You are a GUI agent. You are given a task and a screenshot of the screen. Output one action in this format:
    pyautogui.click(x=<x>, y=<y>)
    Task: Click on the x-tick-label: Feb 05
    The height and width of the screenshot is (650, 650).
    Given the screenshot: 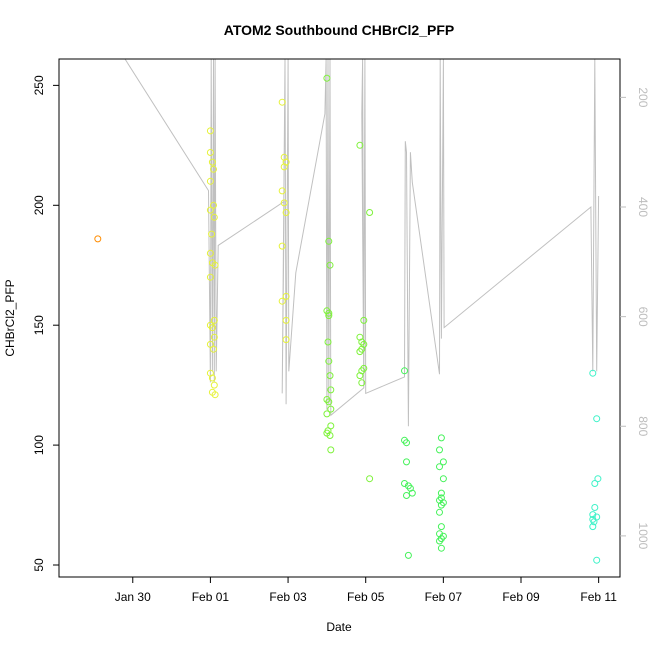 What is the action you would take?
    pyautogui.click(x=366, y=597)
    